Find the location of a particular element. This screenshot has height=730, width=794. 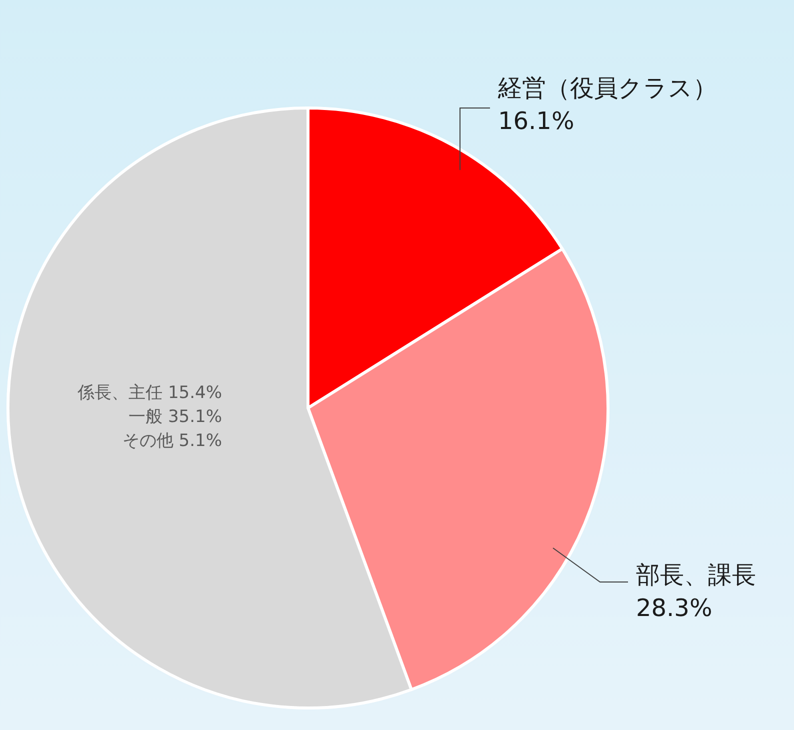

data-label: 16.1% is located at coordinates (536, 121).